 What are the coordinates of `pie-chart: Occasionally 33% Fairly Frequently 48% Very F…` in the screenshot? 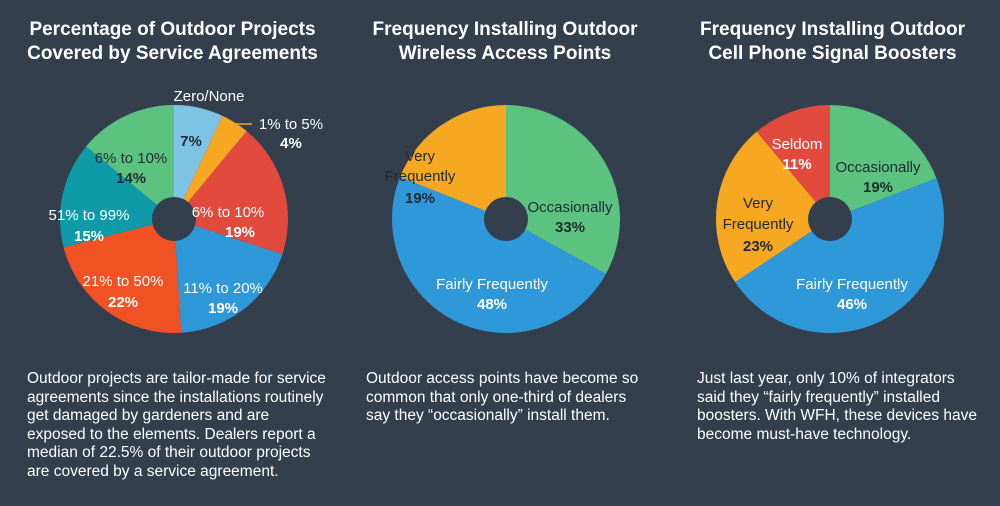 It's located at (503, 219).